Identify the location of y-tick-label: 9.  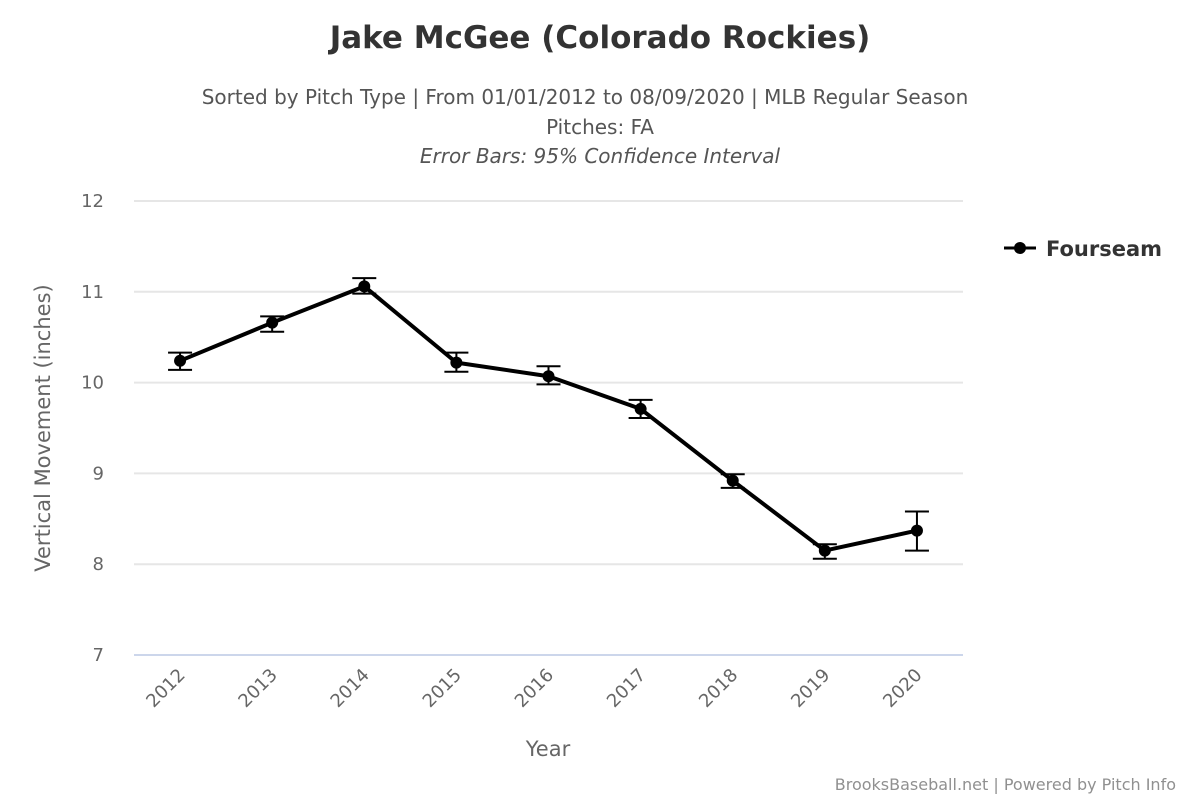
(98, 473).